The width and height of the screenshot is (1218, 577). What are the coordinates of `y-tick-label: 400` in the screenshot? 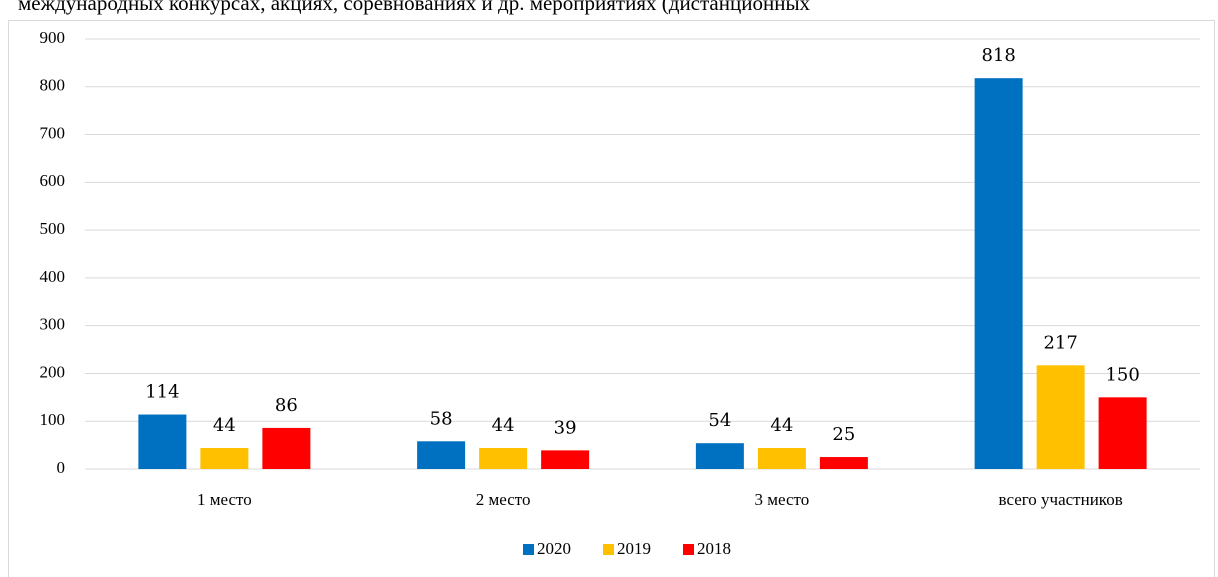 It's located at (53, 276).